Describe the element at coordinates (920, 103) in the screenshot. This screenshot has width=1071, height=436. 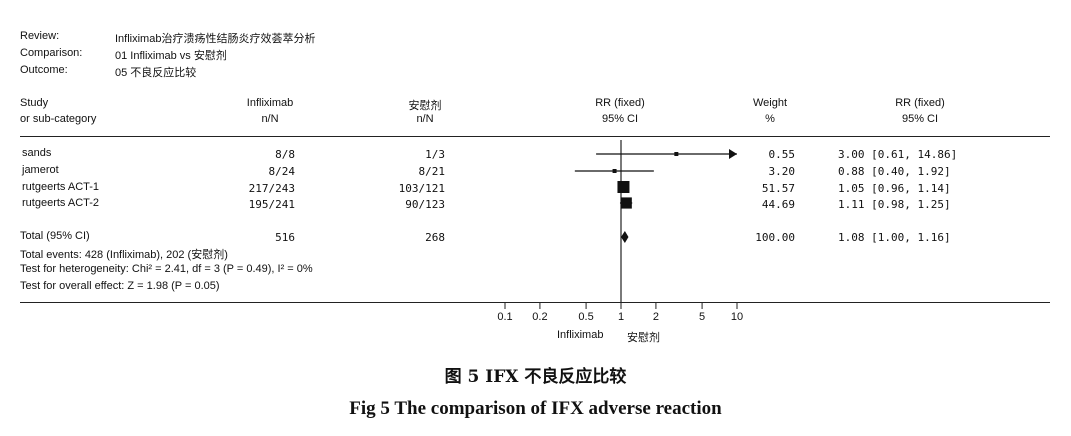
I see `header-rrval-line1: RR (fixed)` at that location.